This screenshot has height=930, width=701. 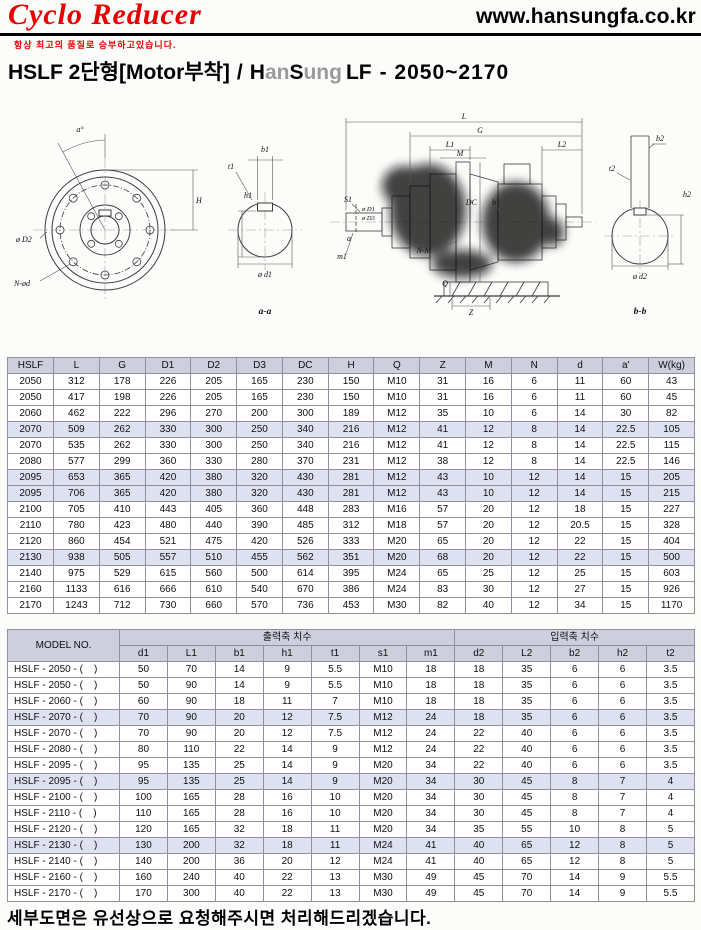 What do you see at coordinates (443, 605) in the screenshot?
I see `cell: 82` at bounding box center [443, 605].